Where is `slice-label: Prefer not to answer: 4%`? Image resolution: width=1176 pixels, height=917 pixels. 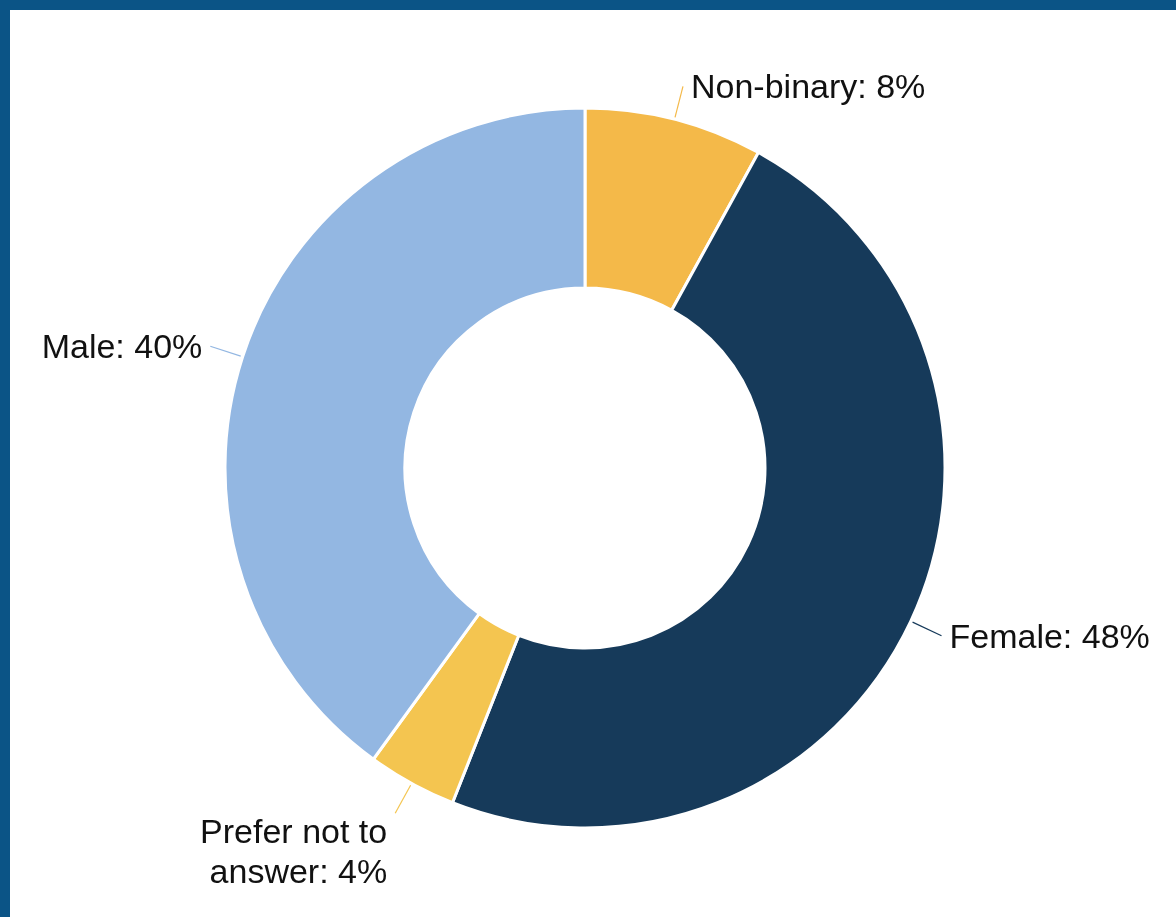
slice-label: Prefer not to answer: 4% is located at coordinates (294, 851).